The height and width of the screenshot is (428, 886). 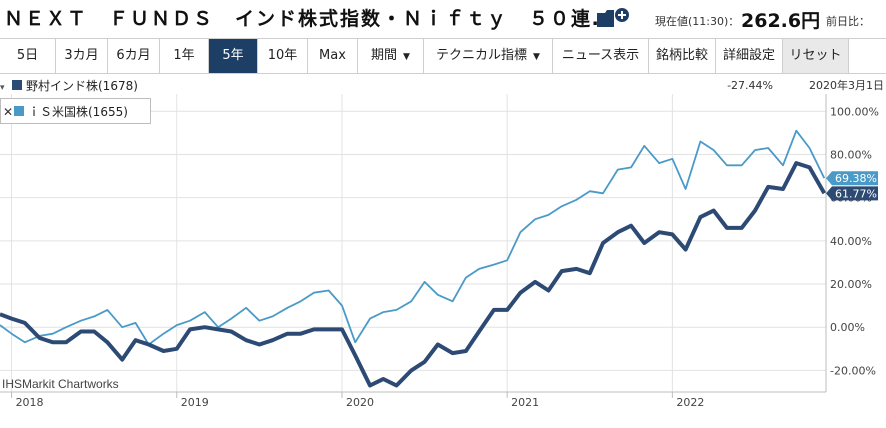 I want to click on end-value-labels: 61.77% 69.38%, so click(x=852, y=185).